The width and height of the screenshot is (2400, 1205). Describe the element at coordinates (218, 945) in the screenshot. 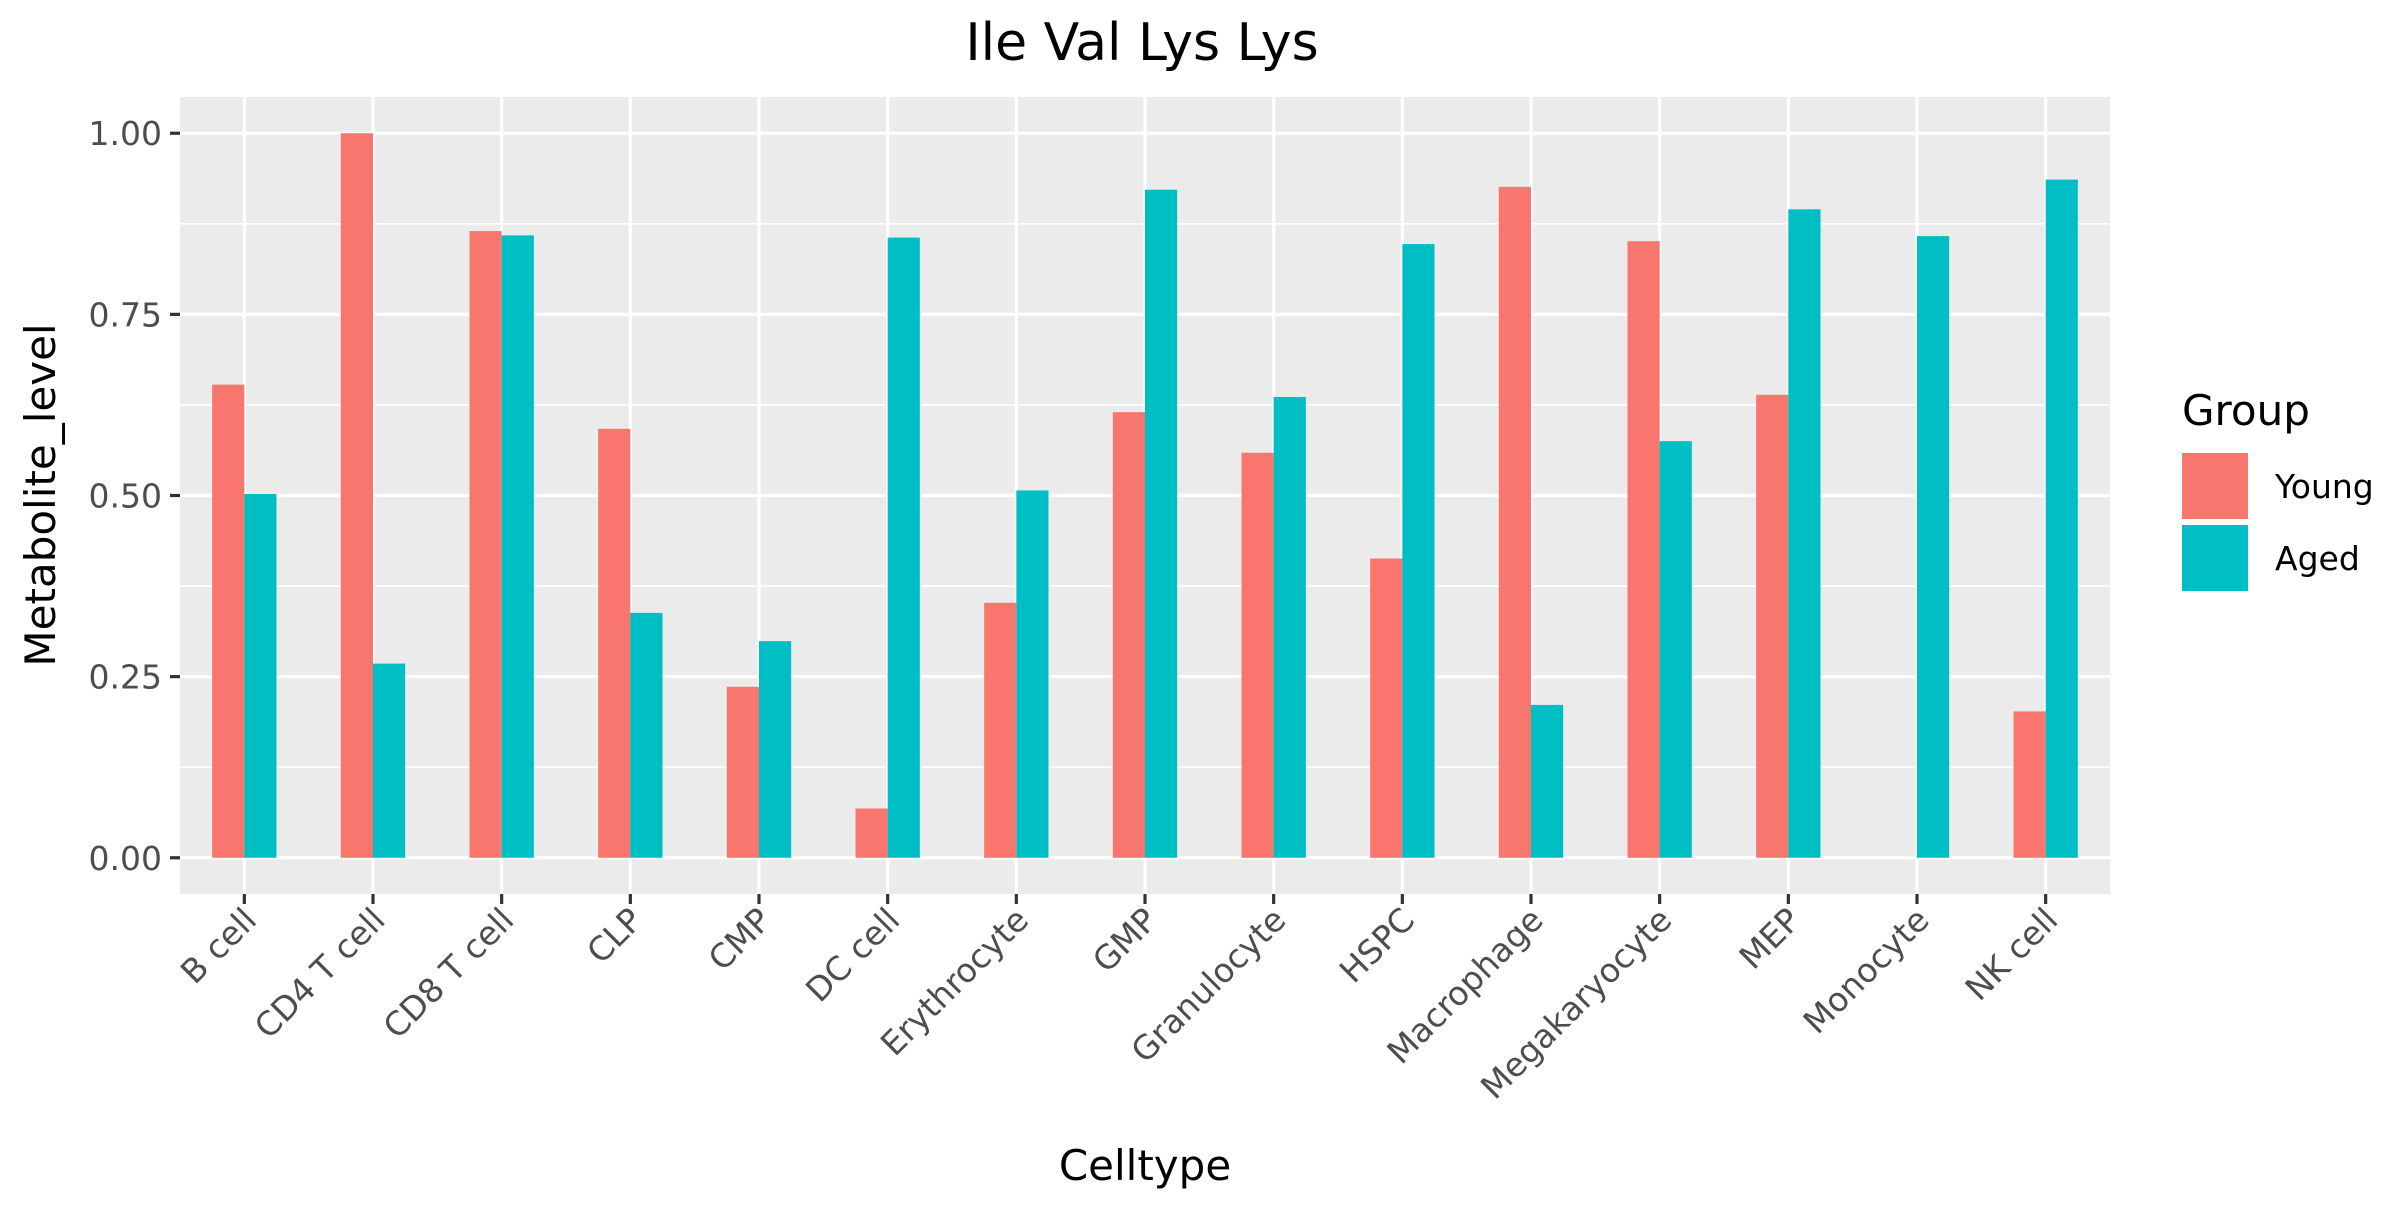

I see `x-tick-label: B cell` at that location.